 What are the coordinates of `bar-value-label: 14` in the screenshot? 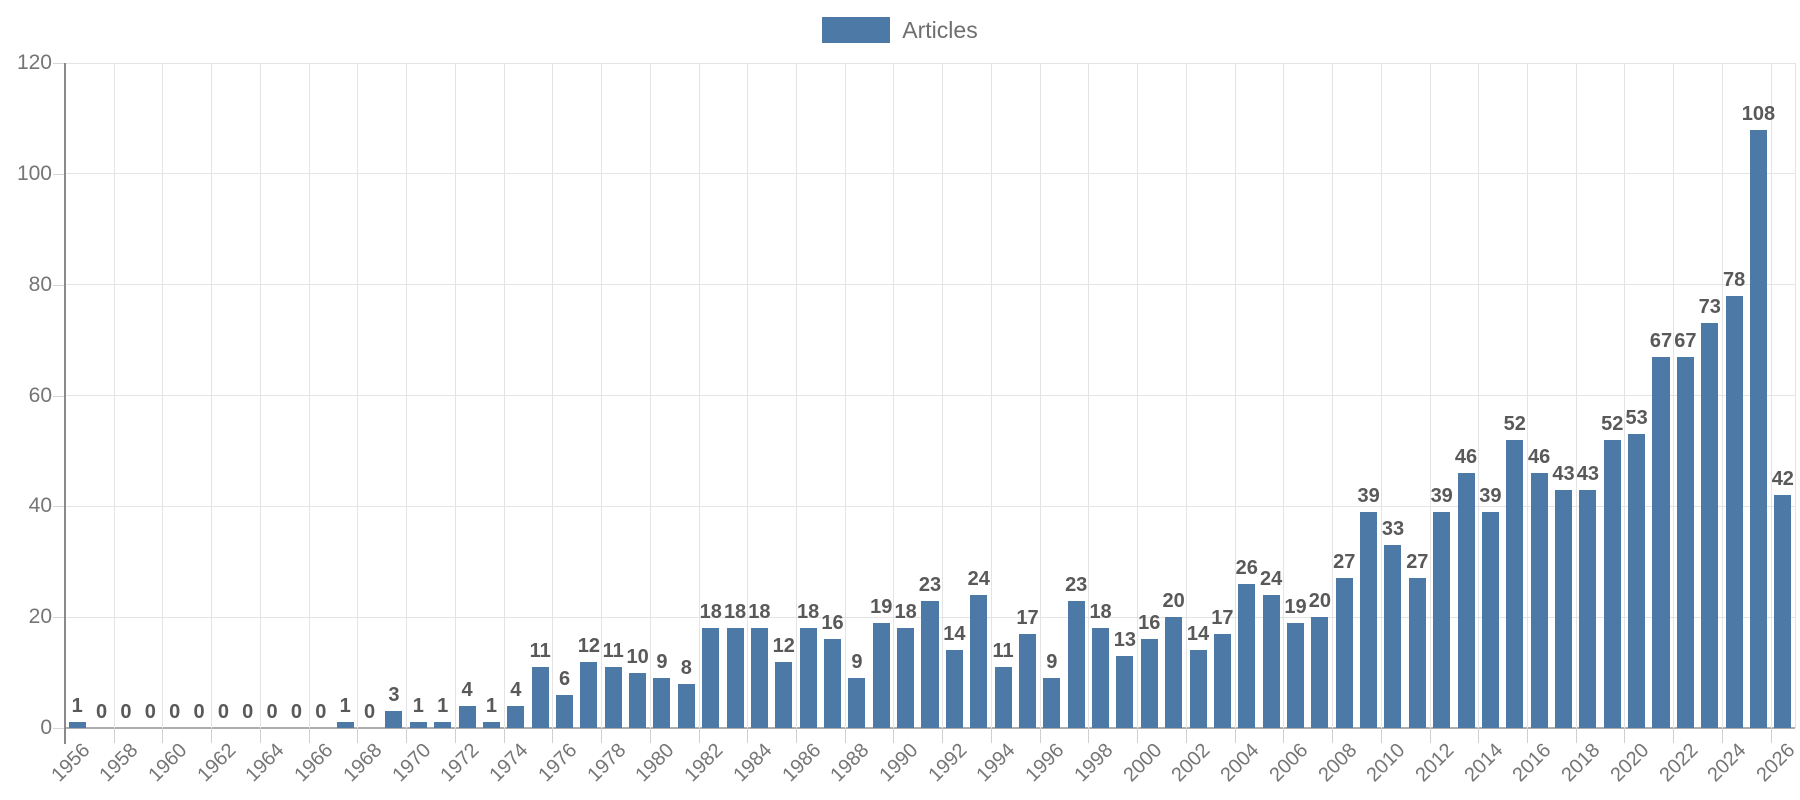 It's located at (954, 634).